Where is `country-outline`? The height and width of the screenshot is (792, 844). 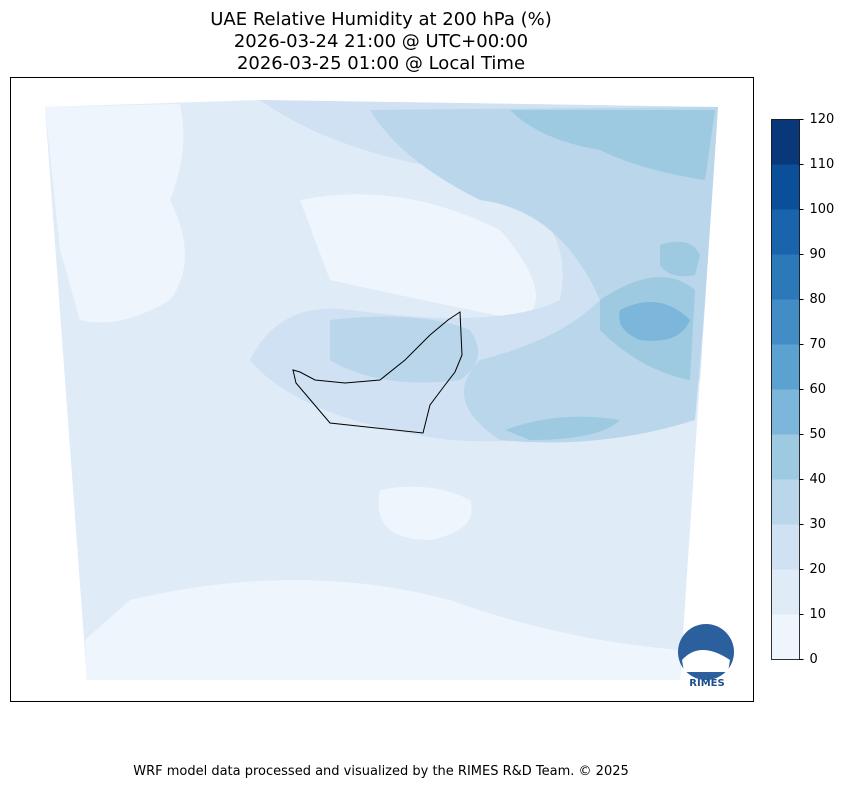
country-outline is located at coordinates (377, 372).